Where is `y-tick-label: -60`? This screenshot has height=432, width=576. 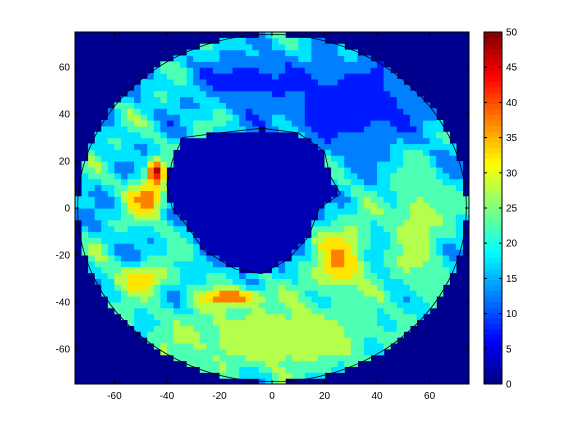
y-tick-label: -60 is located at coordinates (63, 349).